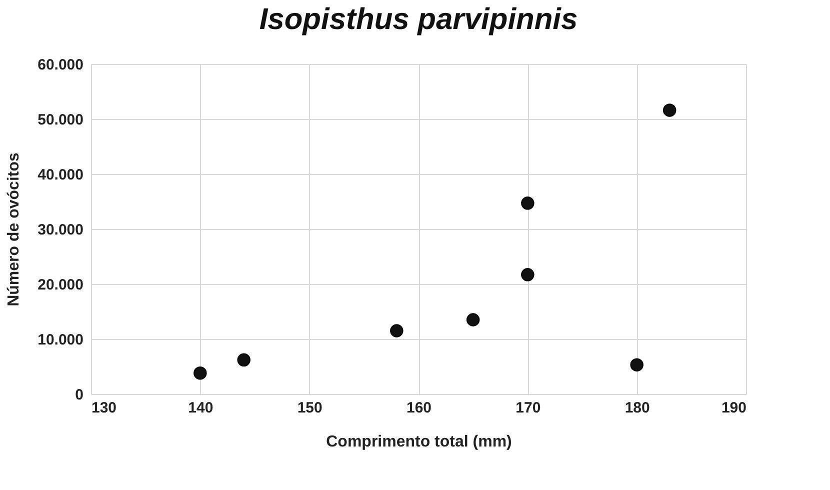 This screenshot has width=830, height=490. I want to click on x-axis-title: Comprimento total (mm), so click(419, 442).